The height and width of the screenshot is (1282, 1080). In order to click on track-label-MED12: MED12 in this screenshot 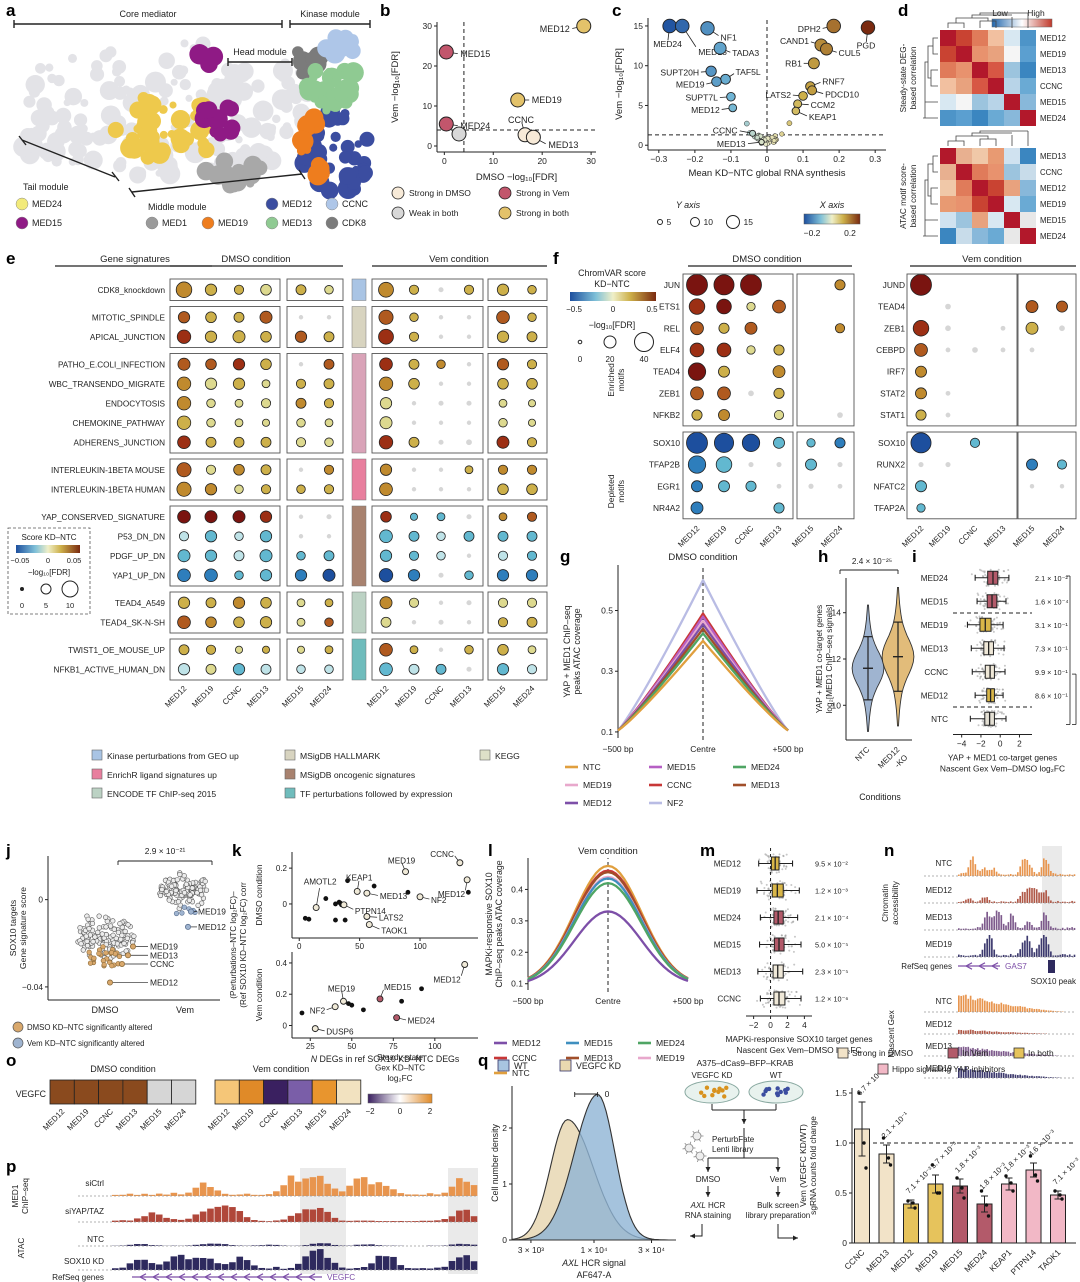, I will do `click(938, 1024)`.